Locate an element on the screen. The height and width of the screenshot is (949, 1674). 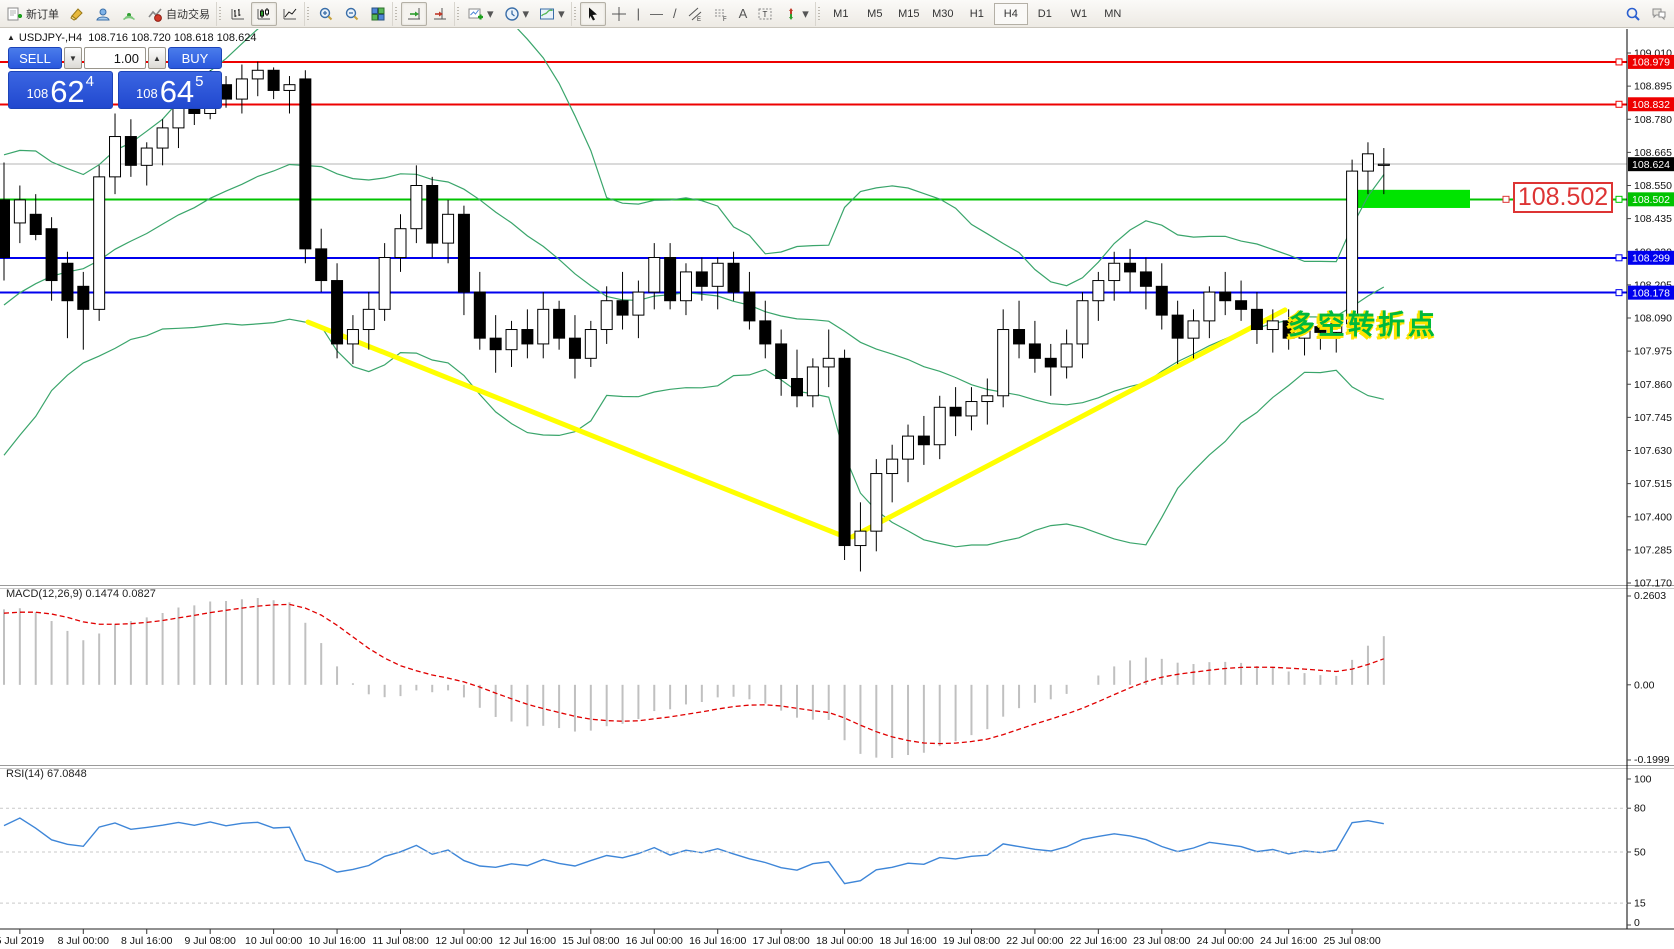
price-tick-label: 108.435 is located at coordinates (1653, 219).